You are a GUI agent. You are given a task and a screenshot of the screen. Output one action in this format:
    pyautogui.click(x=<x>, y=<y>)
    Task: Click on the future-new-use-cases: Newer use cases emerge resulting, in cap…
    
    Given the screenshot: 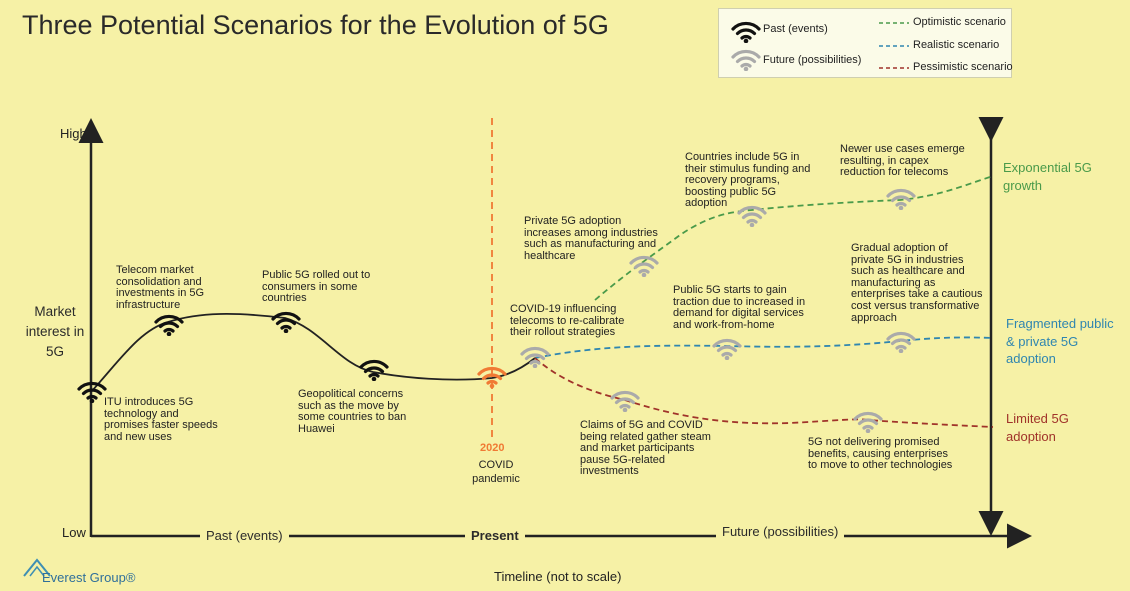 What is the action you would take?
    pyautogui.click(x=902, y=161)
    